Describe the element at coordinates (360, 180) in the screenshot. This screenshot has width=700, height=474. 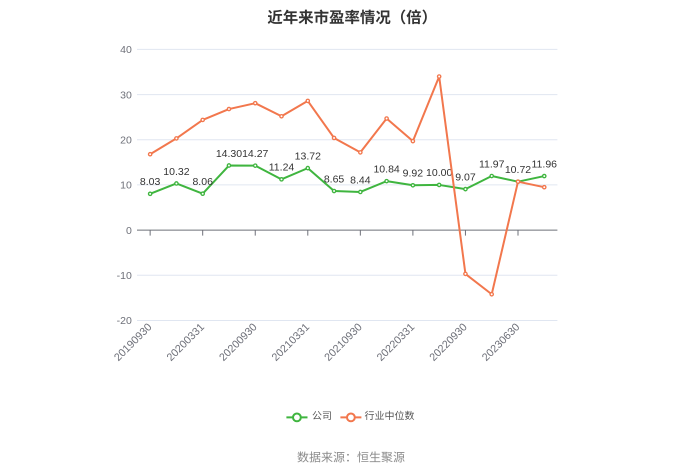
I see `svg-text: 8.44` at that location.